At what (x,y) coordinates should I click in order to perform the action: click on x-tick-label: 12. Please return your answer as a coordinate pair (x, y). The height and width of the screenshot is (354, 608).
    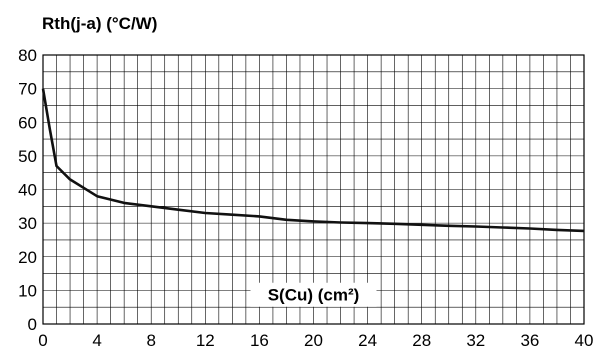
    Looking at the image, I should click on (205, 340).